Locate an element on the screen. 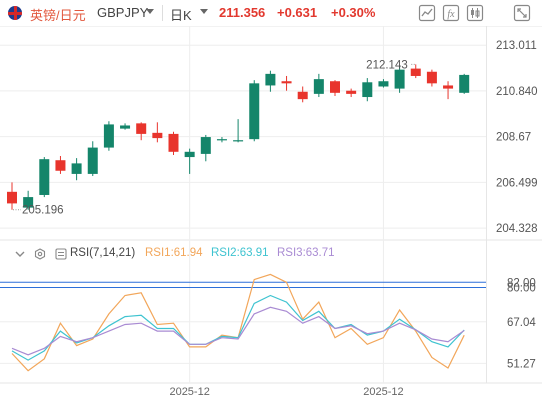 Image resolution: width=542 pixels, height=402 pixels. indicator-icon: fx is located at coordinates (451, 13).